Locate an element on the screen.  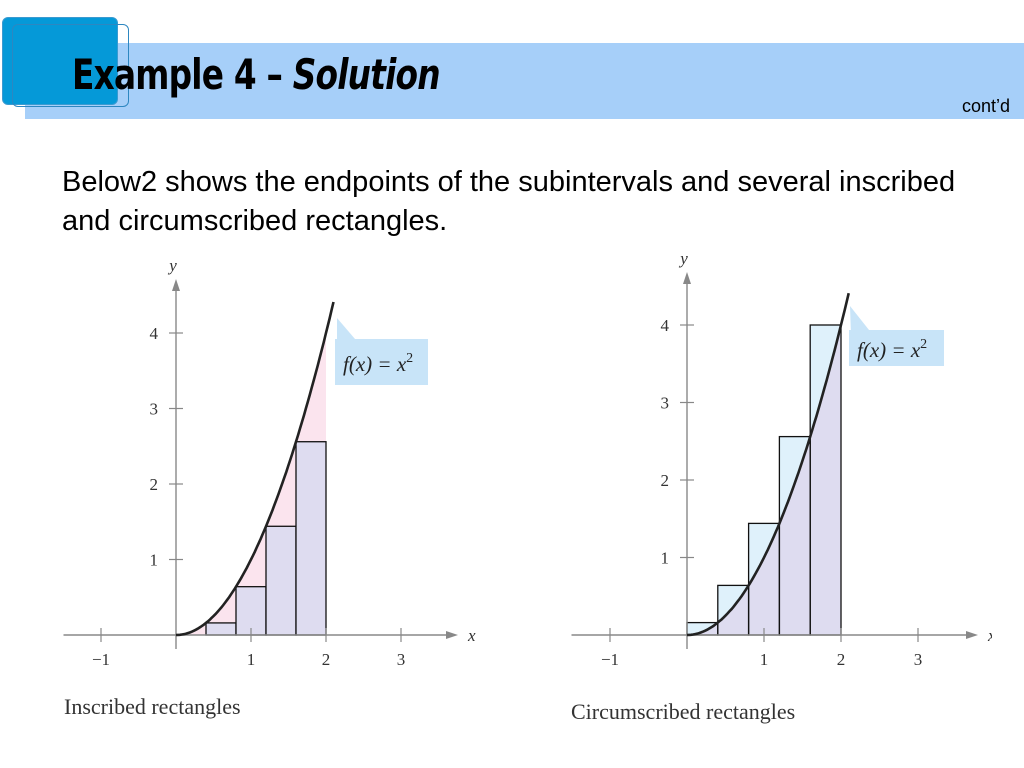
inscribed-caption: Inscribed rectangles is located at coordinates (152, 706).